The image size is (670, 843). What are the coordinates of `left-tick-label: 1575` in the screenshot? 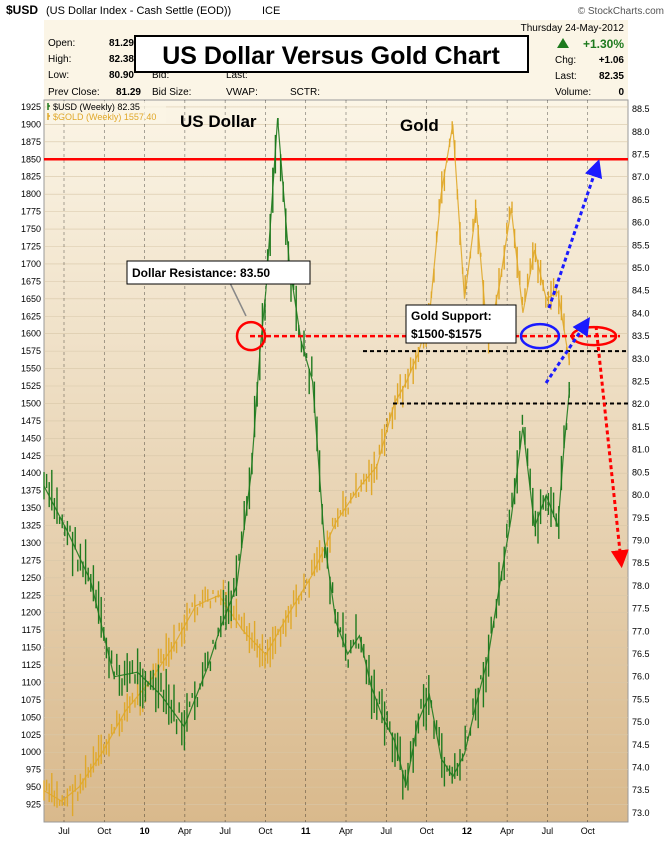 It's located at (31, 351).